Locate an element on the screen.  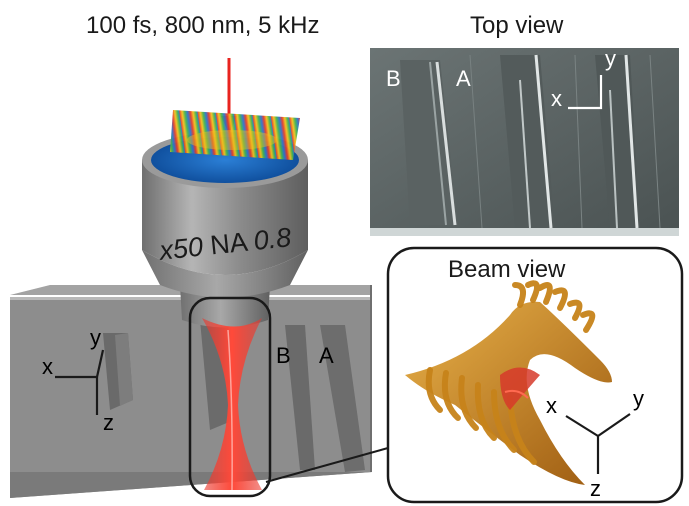
objective-magnification: x50 is located at coordinates (181, 248).